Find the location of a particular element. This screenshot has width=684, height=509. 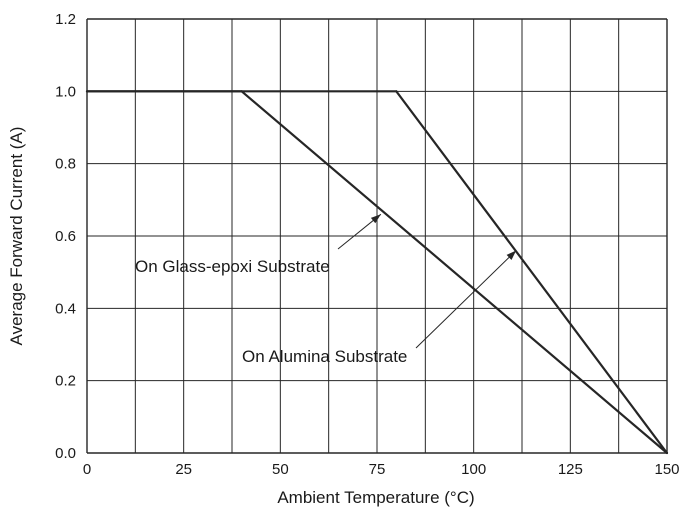

x-tick-label-150: 150 is located at coordinates (666, 469).